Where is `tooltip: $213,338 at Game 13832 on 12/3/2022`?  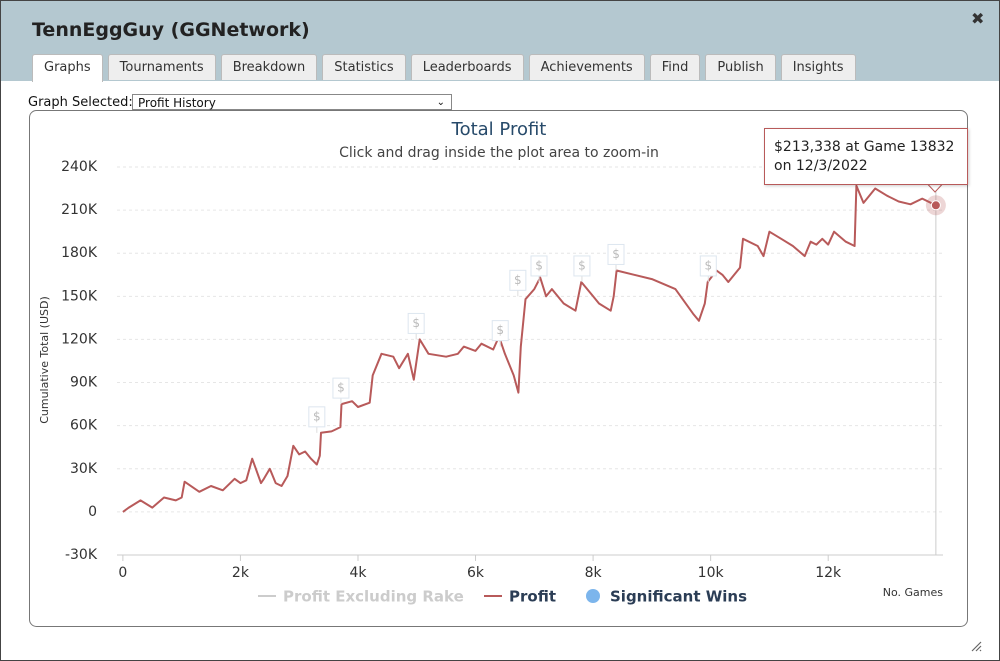 tooltip: $213,338 at Game 13832 on 12/3/2022 is located at coordinates (866, 156).